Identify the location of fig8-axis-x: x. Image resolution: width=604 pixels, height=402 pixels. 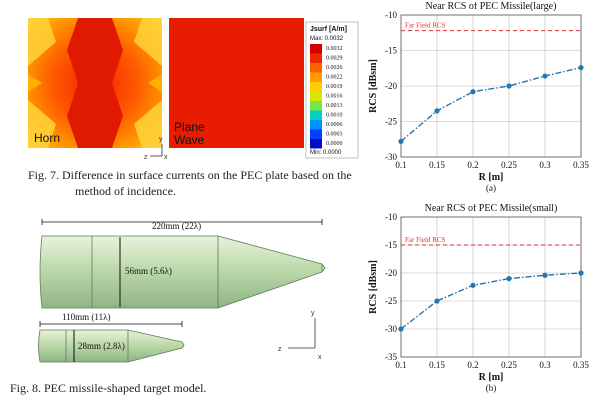
(320, 357).